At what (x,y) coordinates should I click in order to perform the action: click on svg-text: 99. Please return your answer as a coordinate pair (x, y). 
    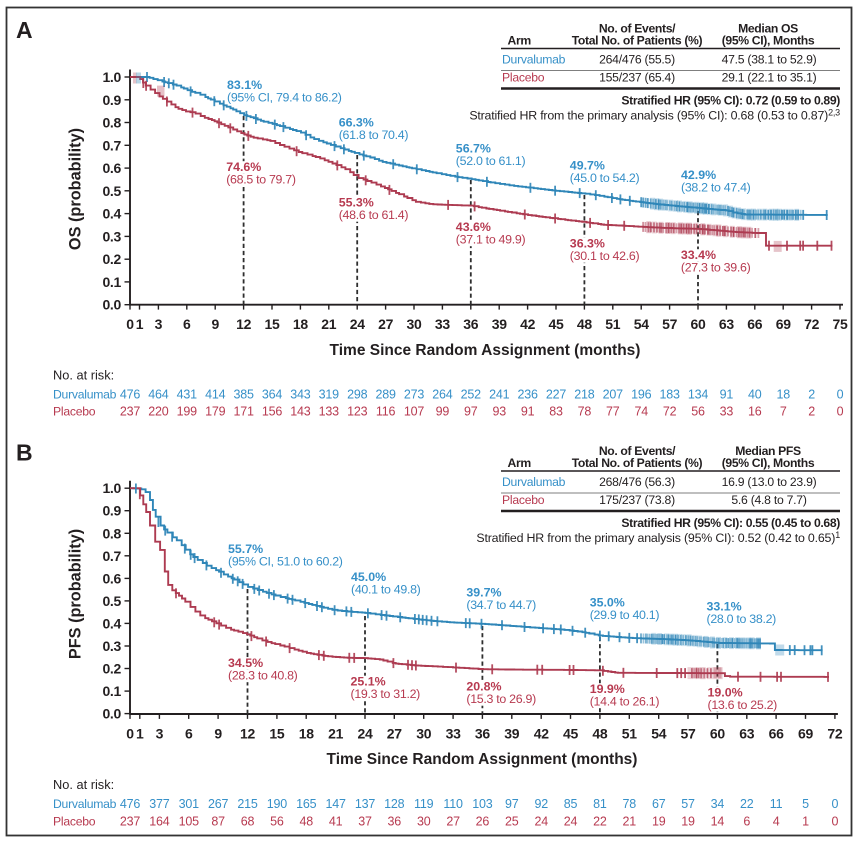
    Looking at the image, I should click on (443, 412).